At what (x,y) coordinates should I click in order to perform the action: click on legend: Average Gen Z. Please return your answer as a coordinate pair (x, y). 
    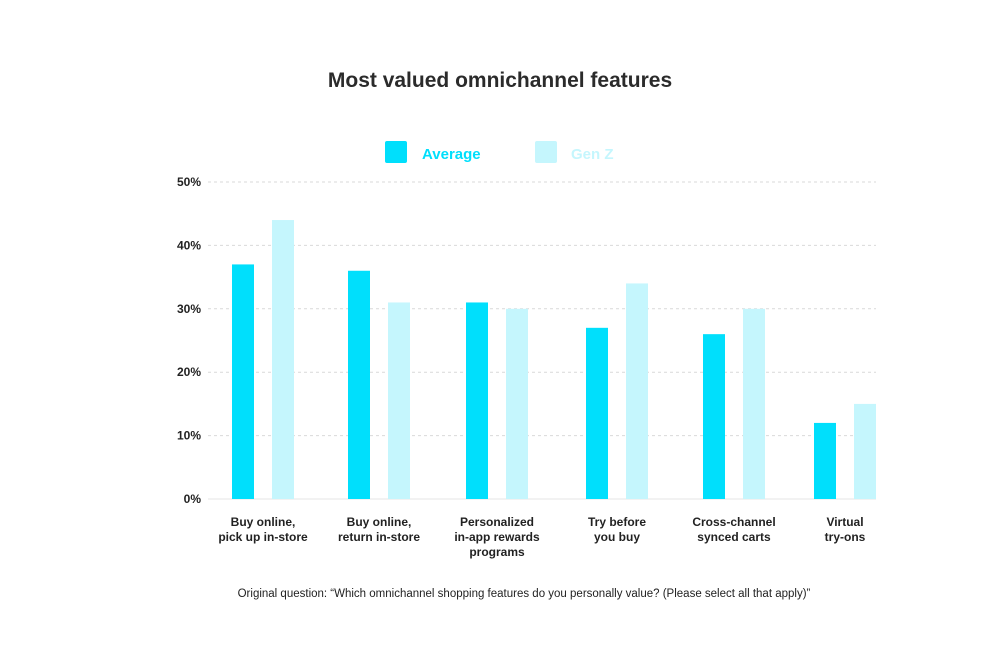
    Looking at the image, I should click on (499, 152).